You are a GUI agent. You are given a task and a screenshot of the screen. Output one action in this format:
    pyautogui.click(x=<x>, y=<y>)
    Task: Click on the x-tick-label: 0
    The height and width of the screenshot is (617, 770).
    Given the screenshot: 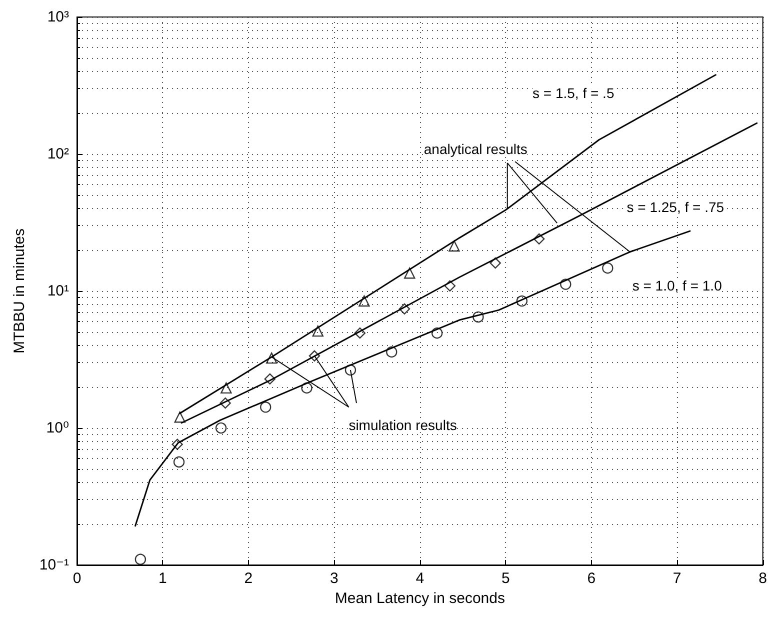 What is the action you would take?
    pyautogui.click(x=77, y=578)
    